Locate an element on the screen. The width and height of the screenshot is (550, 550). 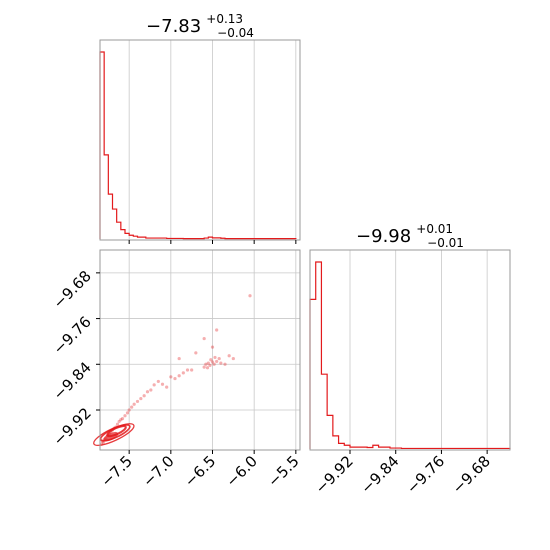
histogram-step-param1 is located at coordinates (198, 145).